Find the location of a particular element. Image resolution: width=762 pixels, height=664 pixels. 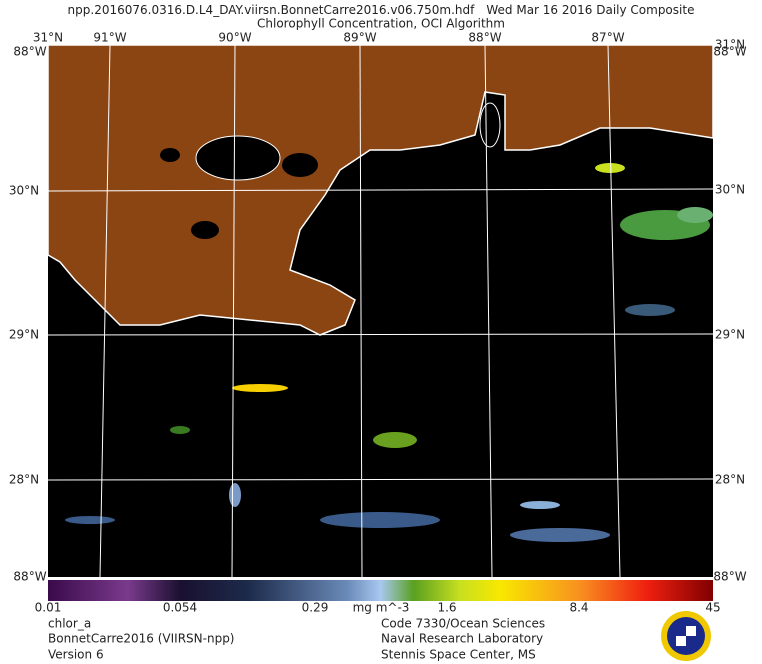

lon-label: 87°W is located at coordinates (607, 38).